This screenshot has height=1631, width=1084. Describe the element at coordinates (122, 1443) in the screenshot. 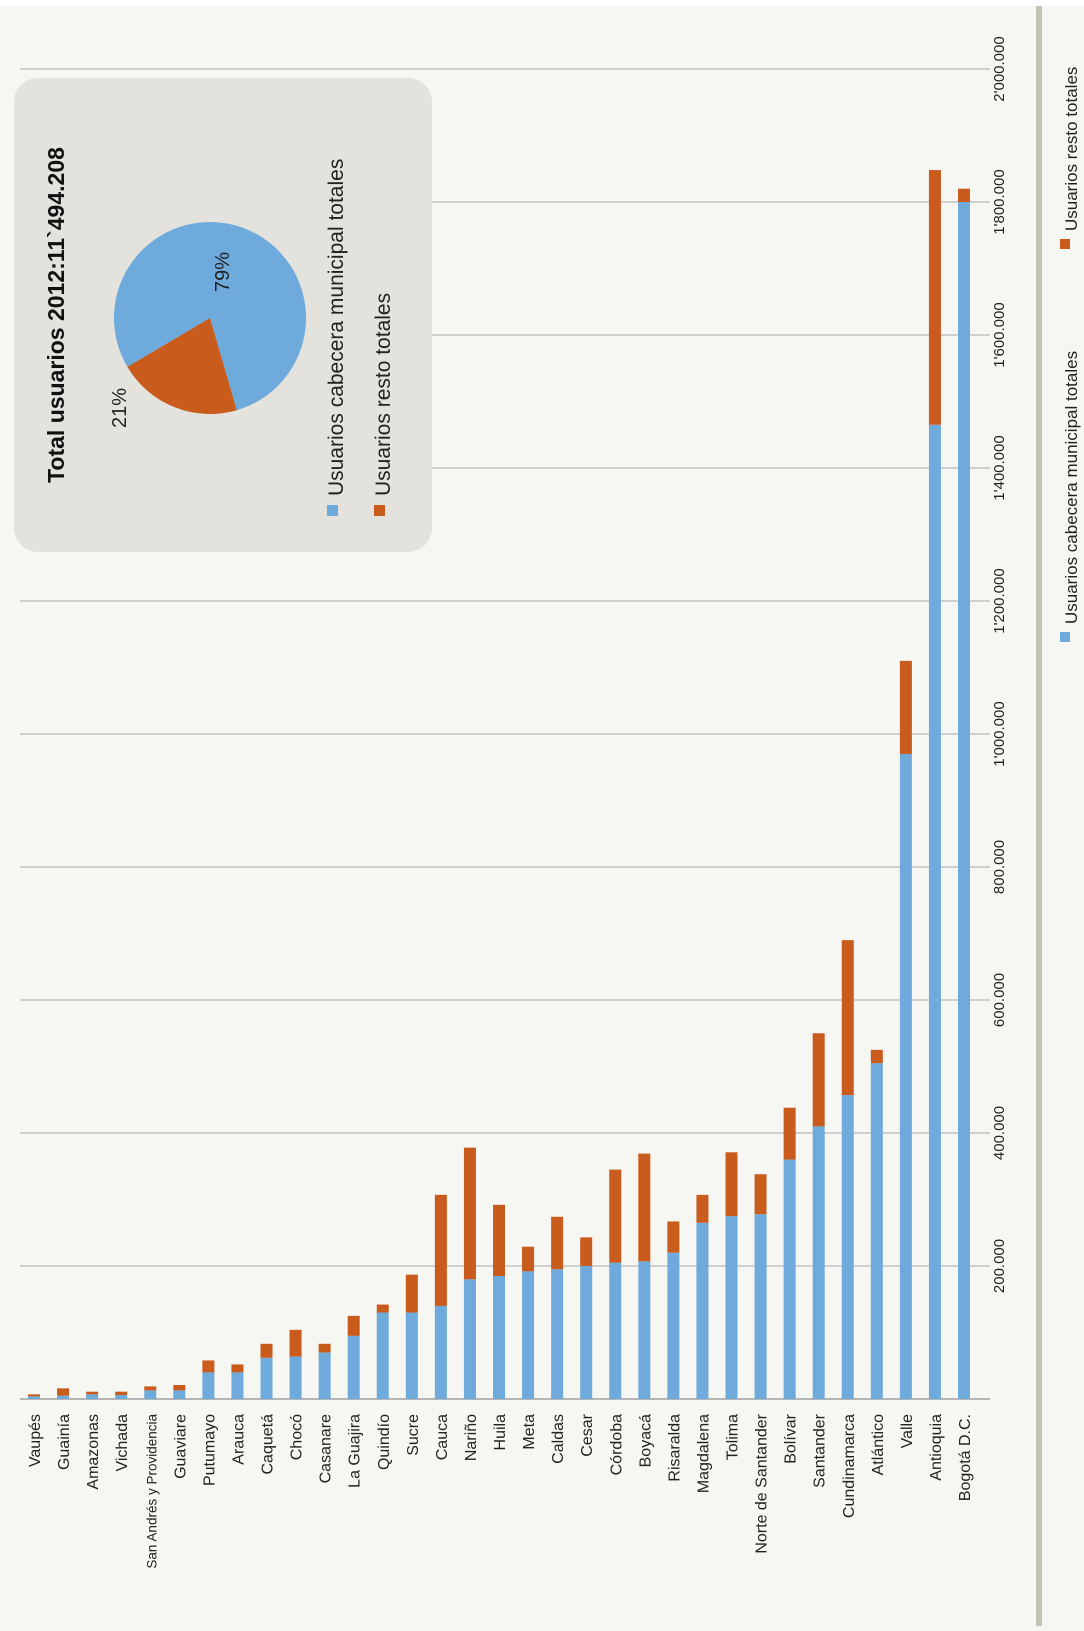

I see `category-label-3: Vichada` at that location.